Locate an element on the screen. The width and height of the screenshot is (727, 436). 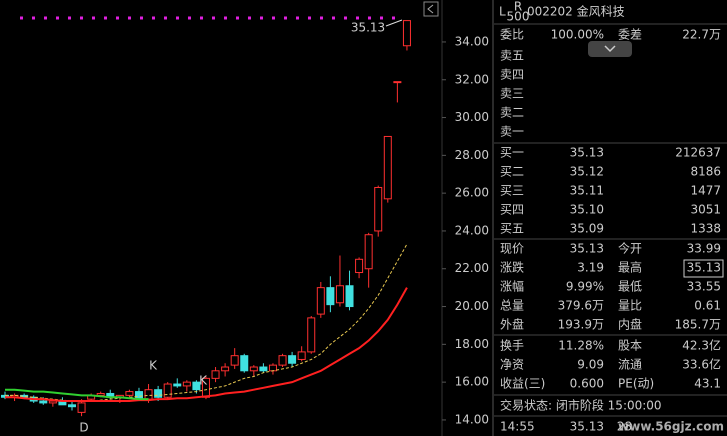
sell-label: 卖四 is located at coordinates (512, 75).